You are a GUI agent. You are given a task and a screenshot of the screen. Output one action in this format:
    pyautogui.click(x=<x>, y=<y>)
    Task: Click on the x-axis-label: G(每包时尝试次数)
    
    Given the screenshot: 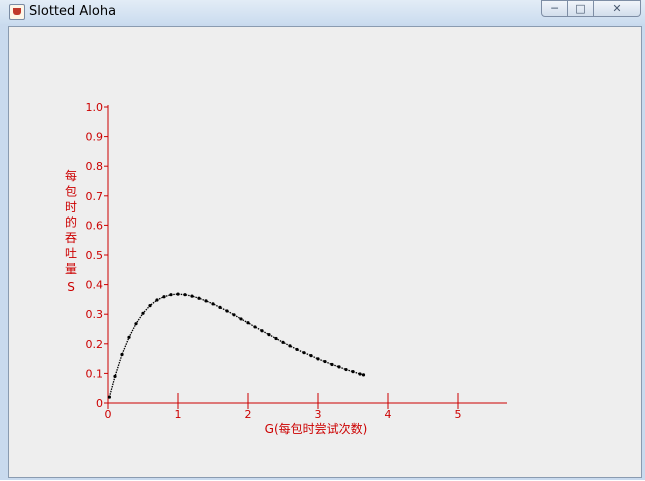 What is the action you would take?
    pyautogui.click(x=316, y=428)
    